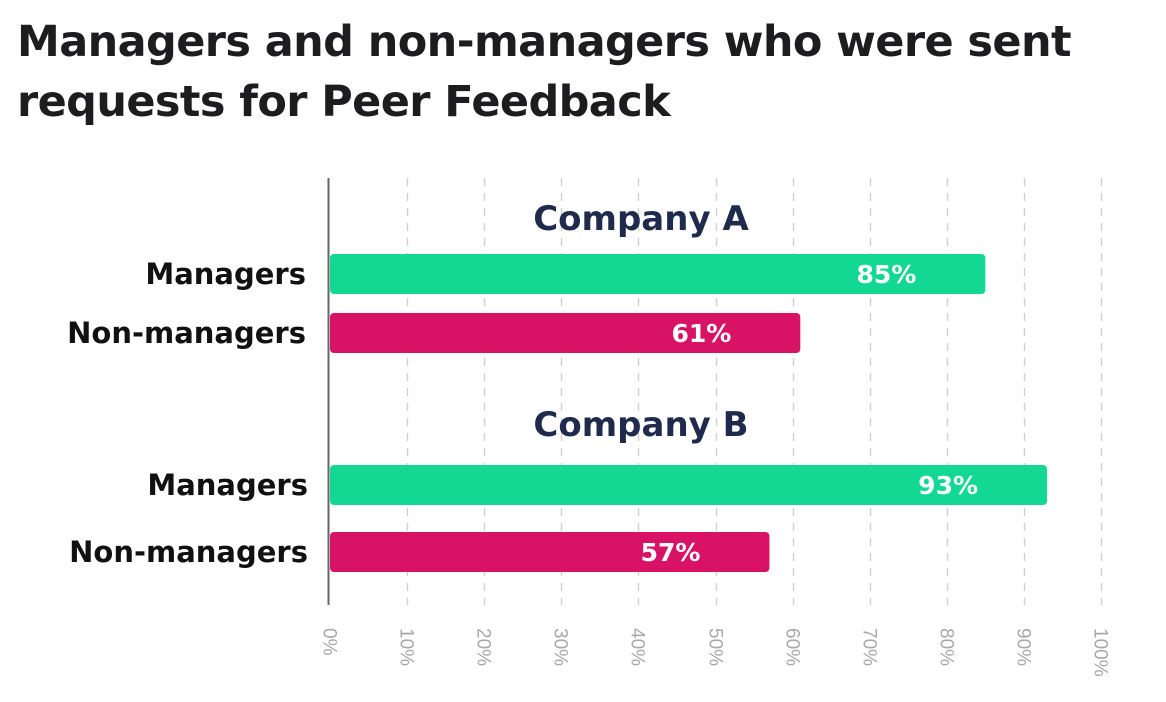  I want to click on tick-label-90: 90%, so click(1023, 647).